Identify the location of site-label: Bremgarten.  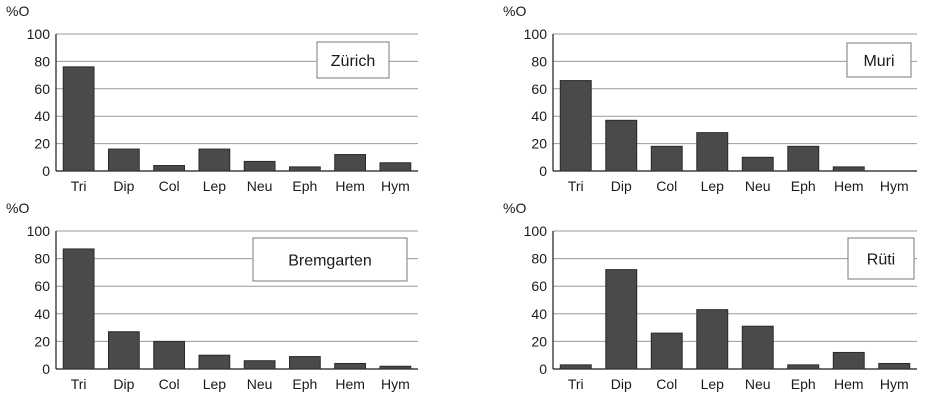
(330, 261).